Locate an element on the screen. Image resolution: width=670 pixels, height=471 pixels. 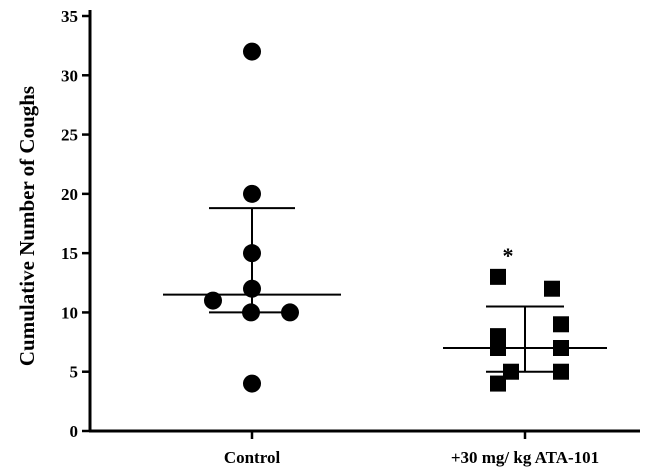
y-tick-label: 10 is located at coordinates (69, 312).